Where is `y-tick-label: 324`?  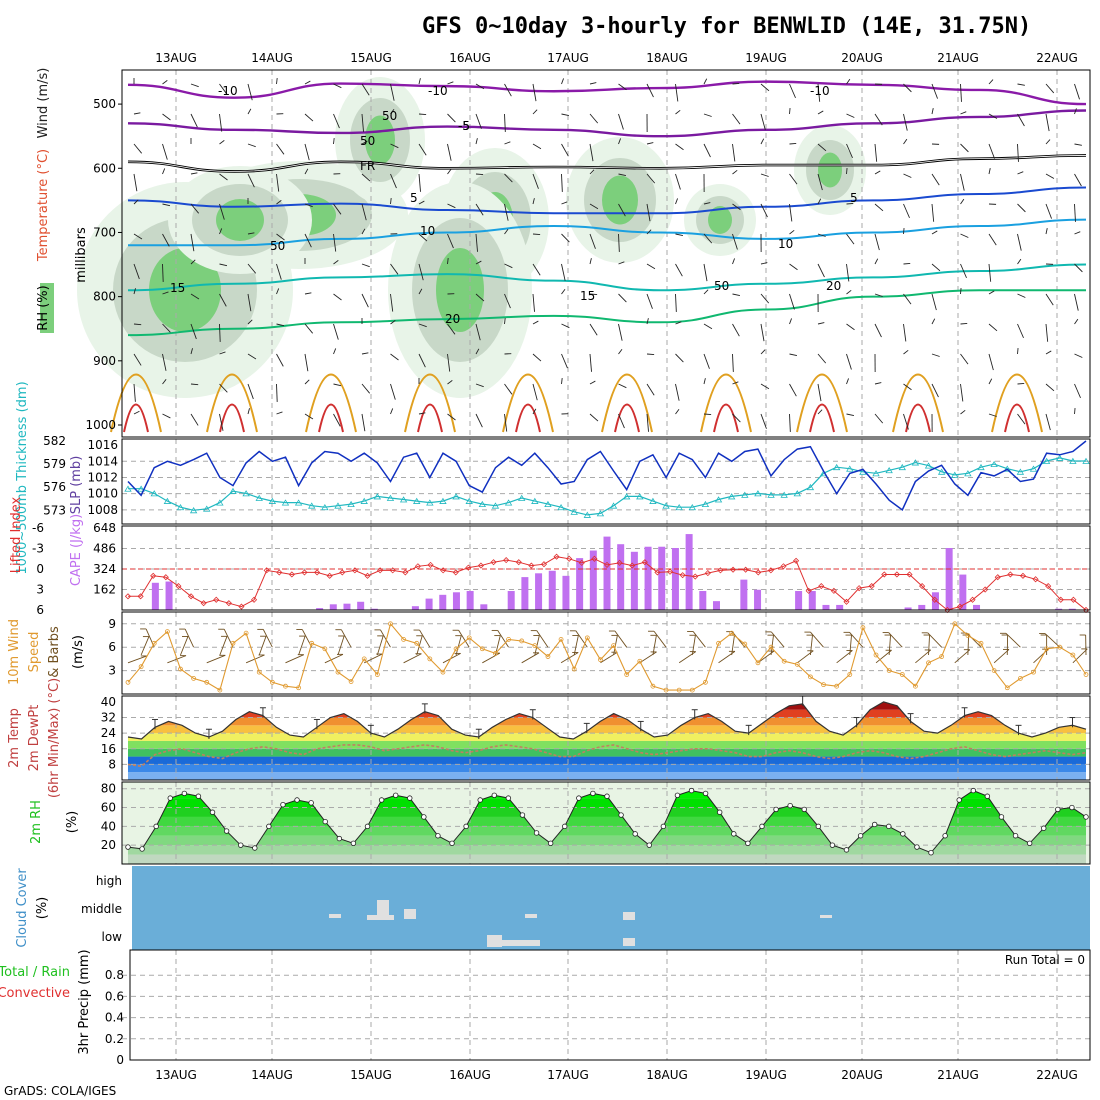 y-tick-label: 324 is located at coordinates (104, 569).